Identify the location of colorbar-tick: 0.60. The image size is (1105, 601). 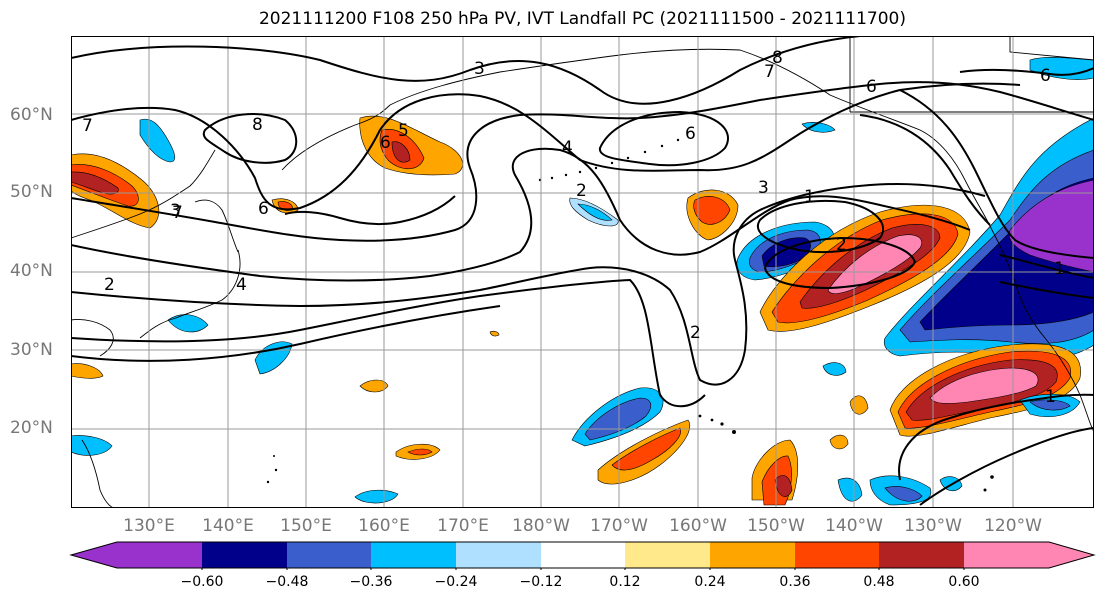
(964, 582).